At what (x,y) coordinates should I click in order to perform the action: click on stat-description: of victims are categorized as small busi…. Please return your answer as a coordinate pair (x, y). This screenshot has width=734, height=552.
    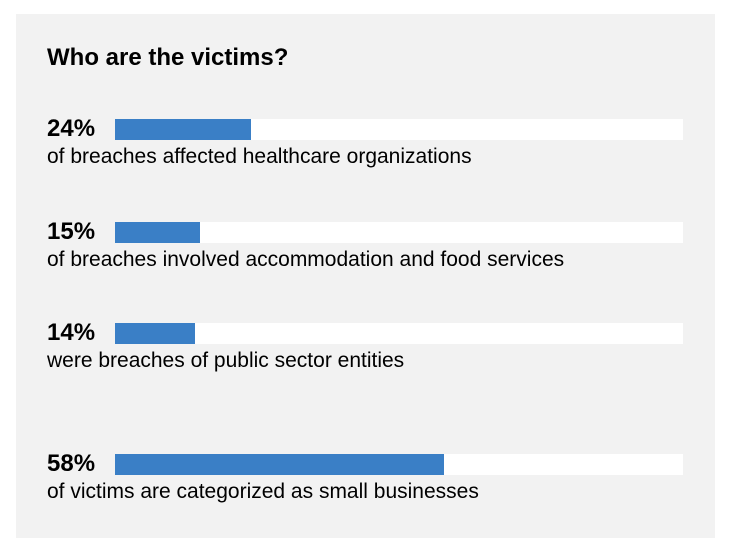
    Looking at the image, I should click on (263, 491).